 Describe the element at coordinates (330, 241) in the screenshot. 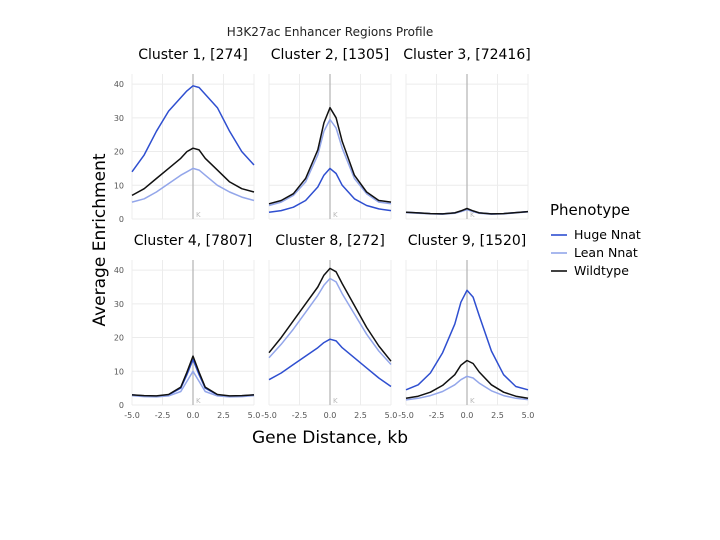

I see `panel-title: Cluster 8, [272]` at that location.